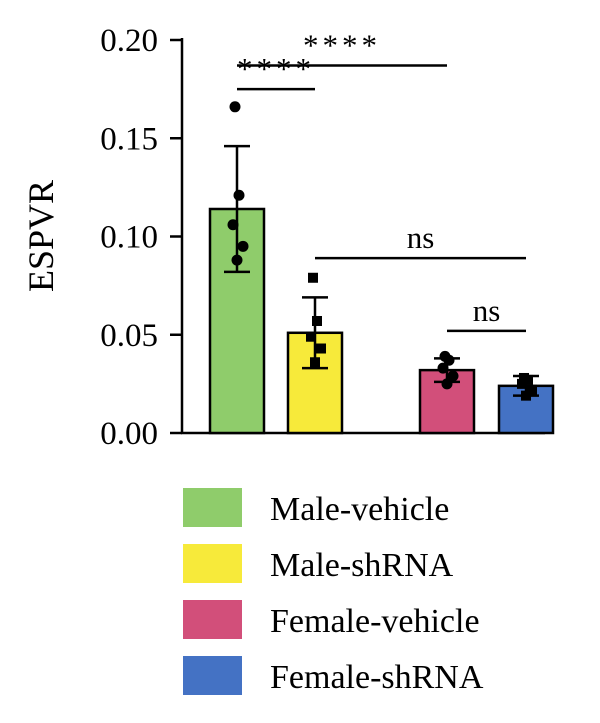 The height and width of the screenshot is (723, 600). I want to click on legend-label: Female-vehicle, so click(375, 621).